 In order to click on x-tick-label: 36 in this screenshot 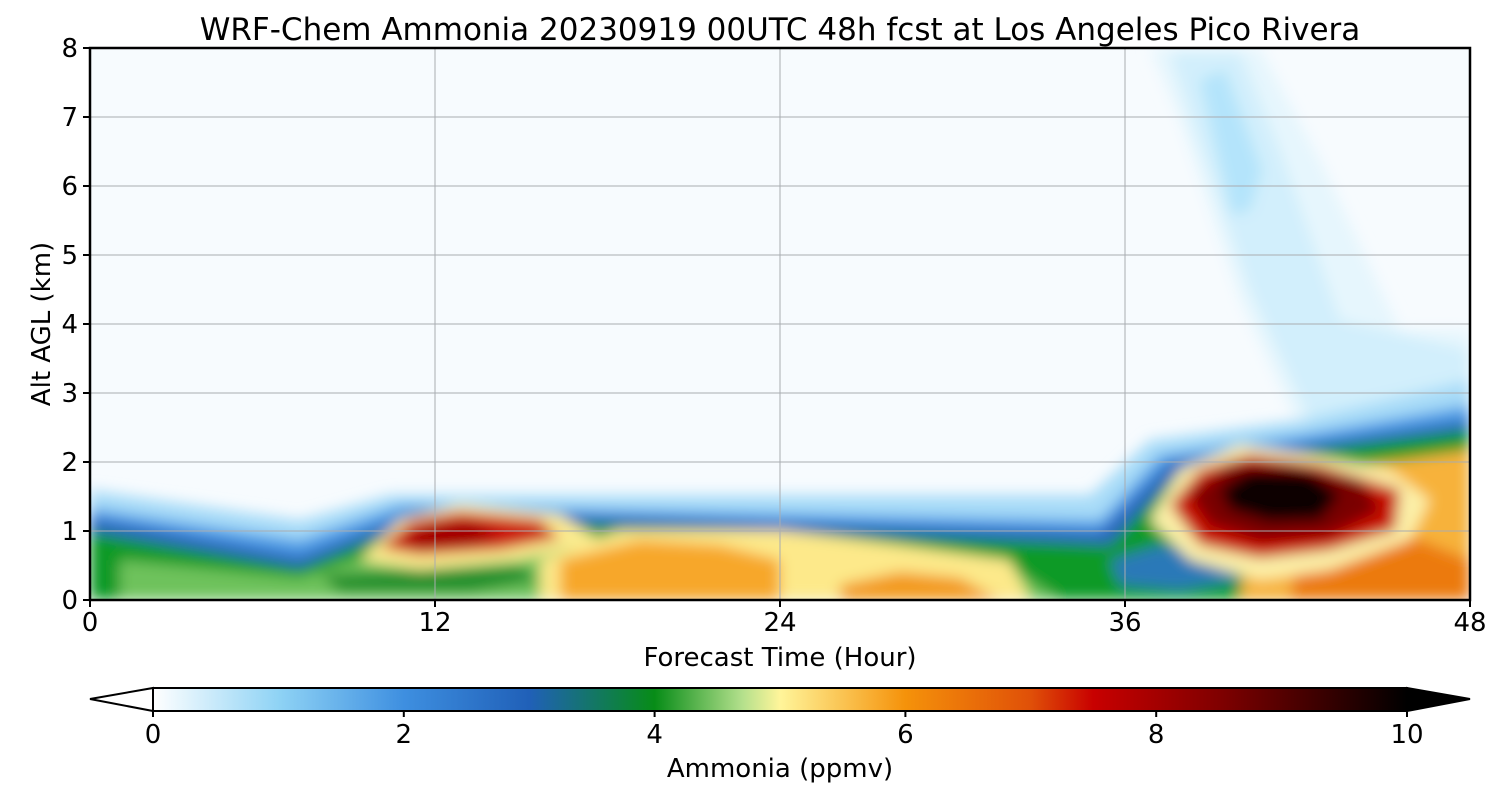, I will do `click(1124, 623)`.